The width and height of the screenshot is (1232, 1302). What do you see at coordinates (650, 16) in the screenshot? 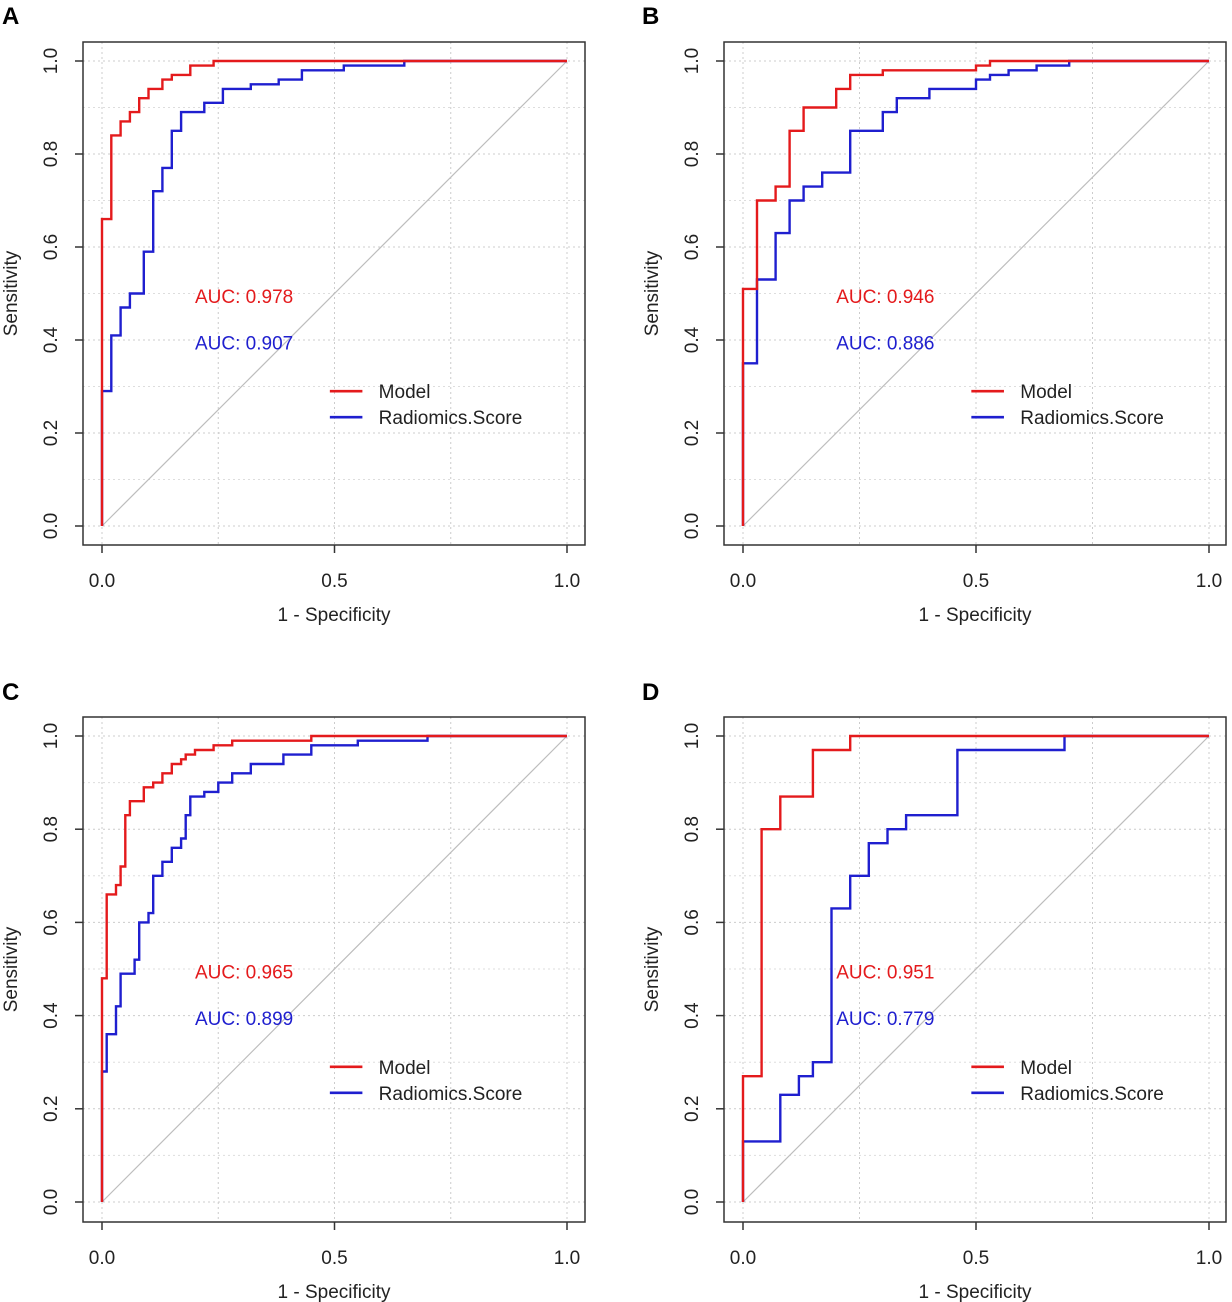
I see `panel-letter: B` at bounding box center [650, 16].